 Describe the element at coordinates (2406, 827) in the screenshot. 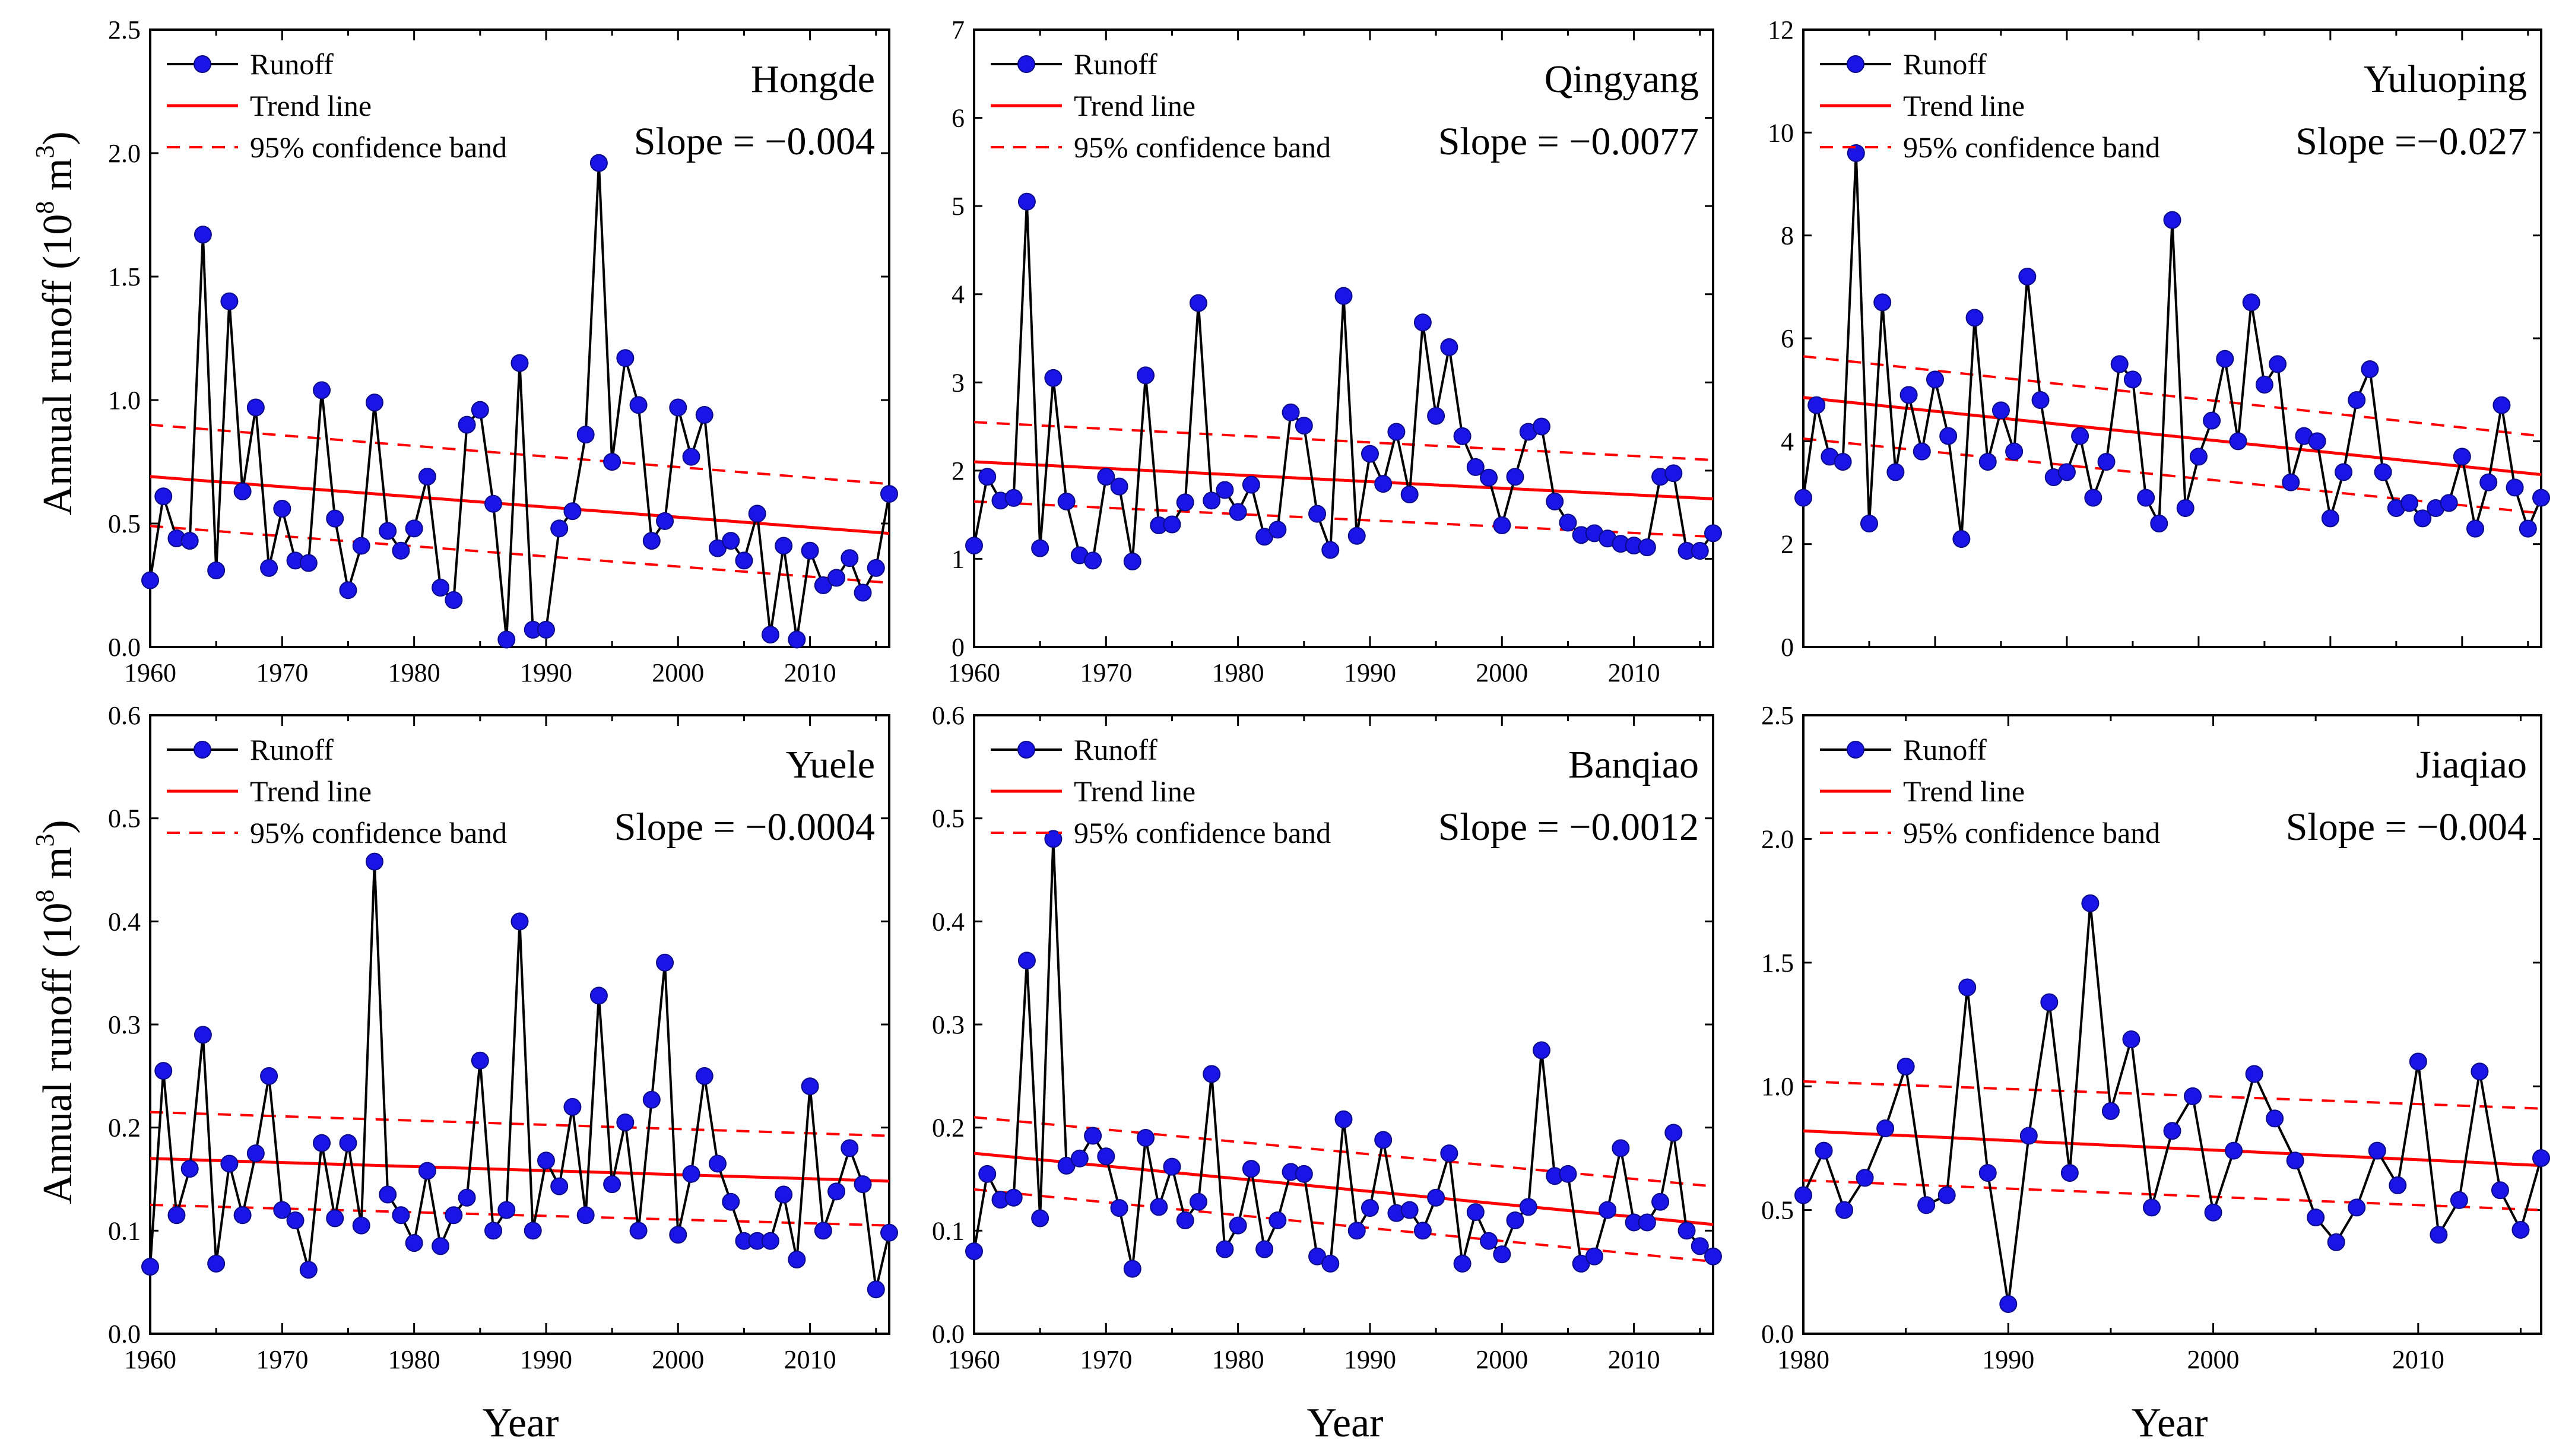

I see `slope-label: Slope = −0.004` at that location.